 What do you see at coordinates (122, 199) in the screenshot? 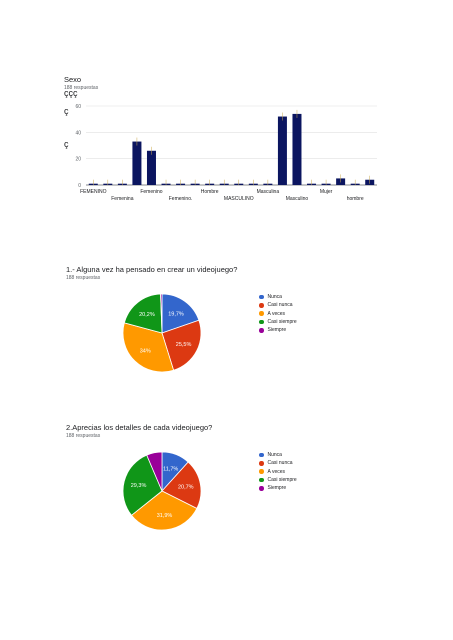
I see `x-tick-label: Femenina` at bounding box center [122, 199].